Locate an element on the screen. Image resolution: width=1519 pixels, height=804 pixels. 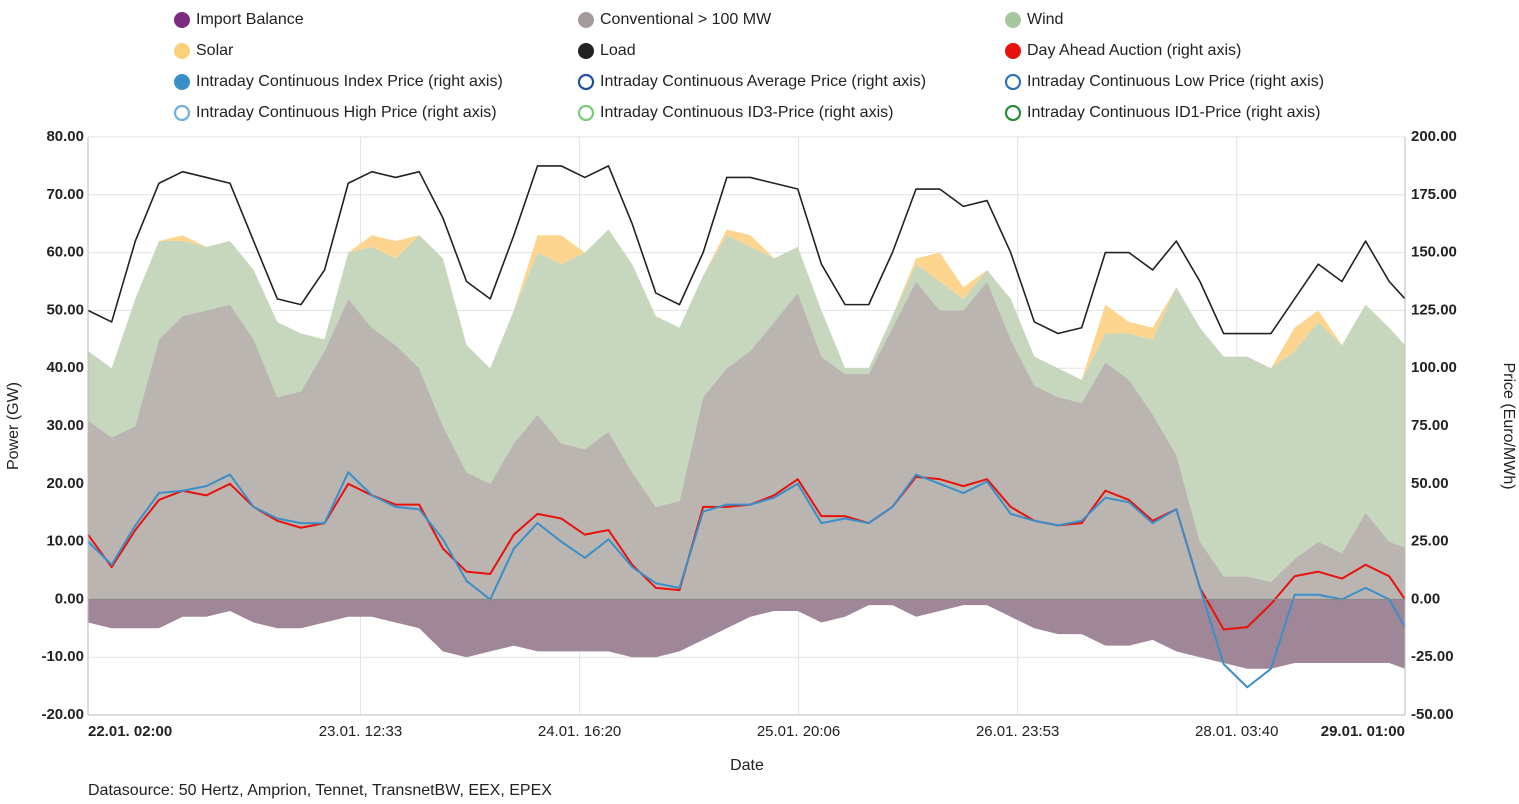
y2-tick-label: 25.00 is located at coordinates (1430, 541).